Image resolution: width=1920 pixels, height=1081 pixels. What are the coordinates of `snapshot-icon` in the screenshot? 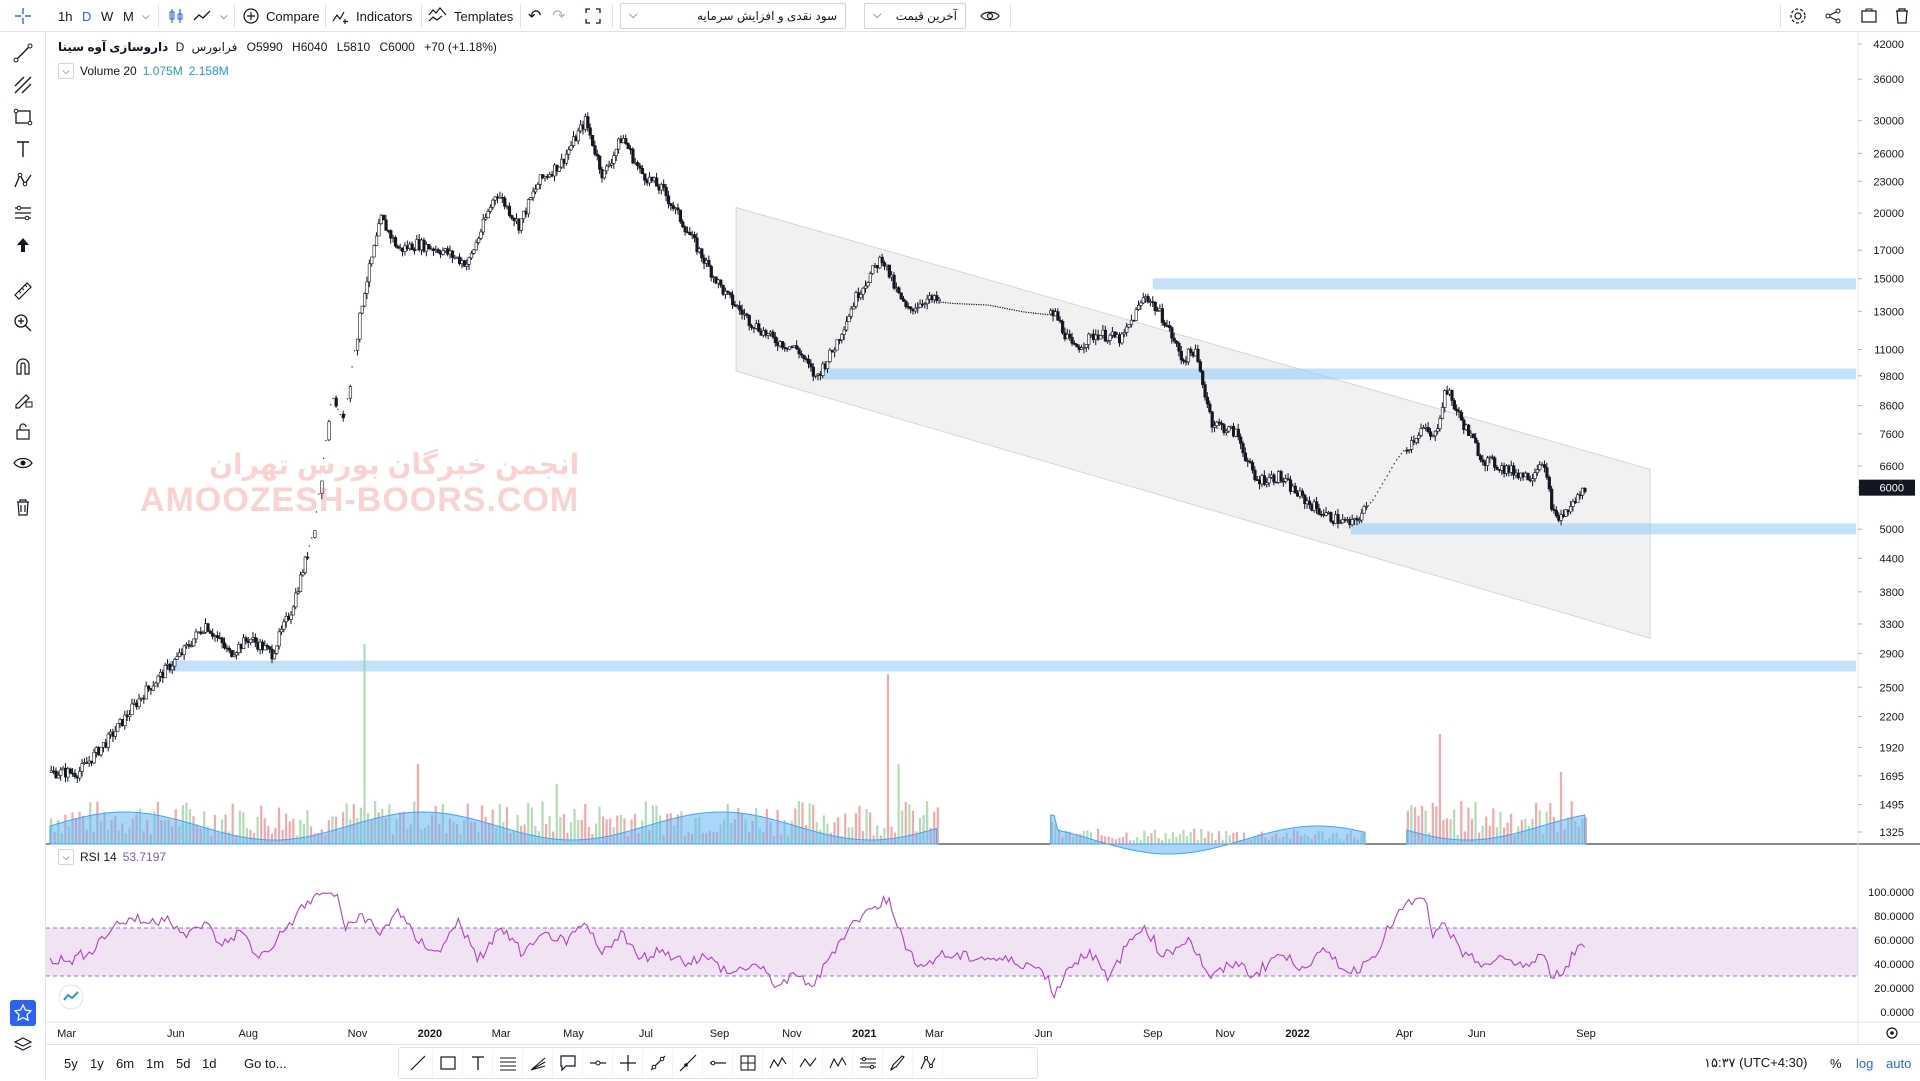 It's located at (1869, 16).